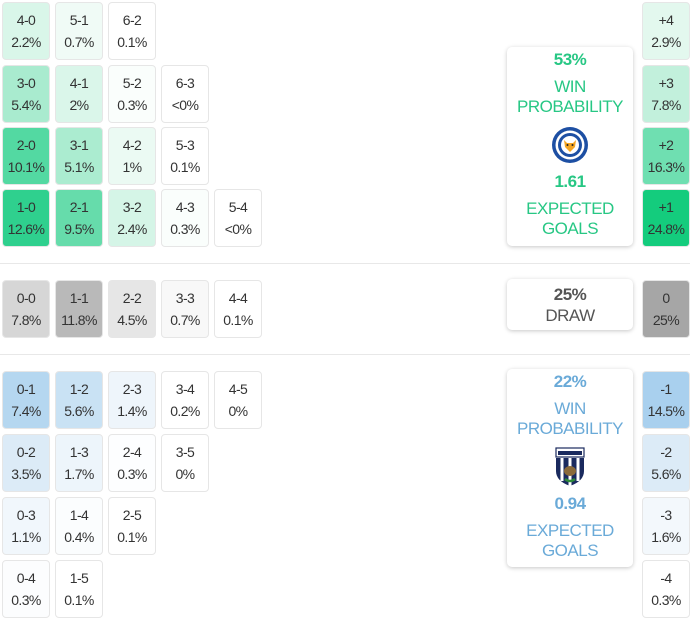 Image resolution: width=690 pixels, height=619 pixels. I want to click on margin-pct: 25%, so click(666, 320).